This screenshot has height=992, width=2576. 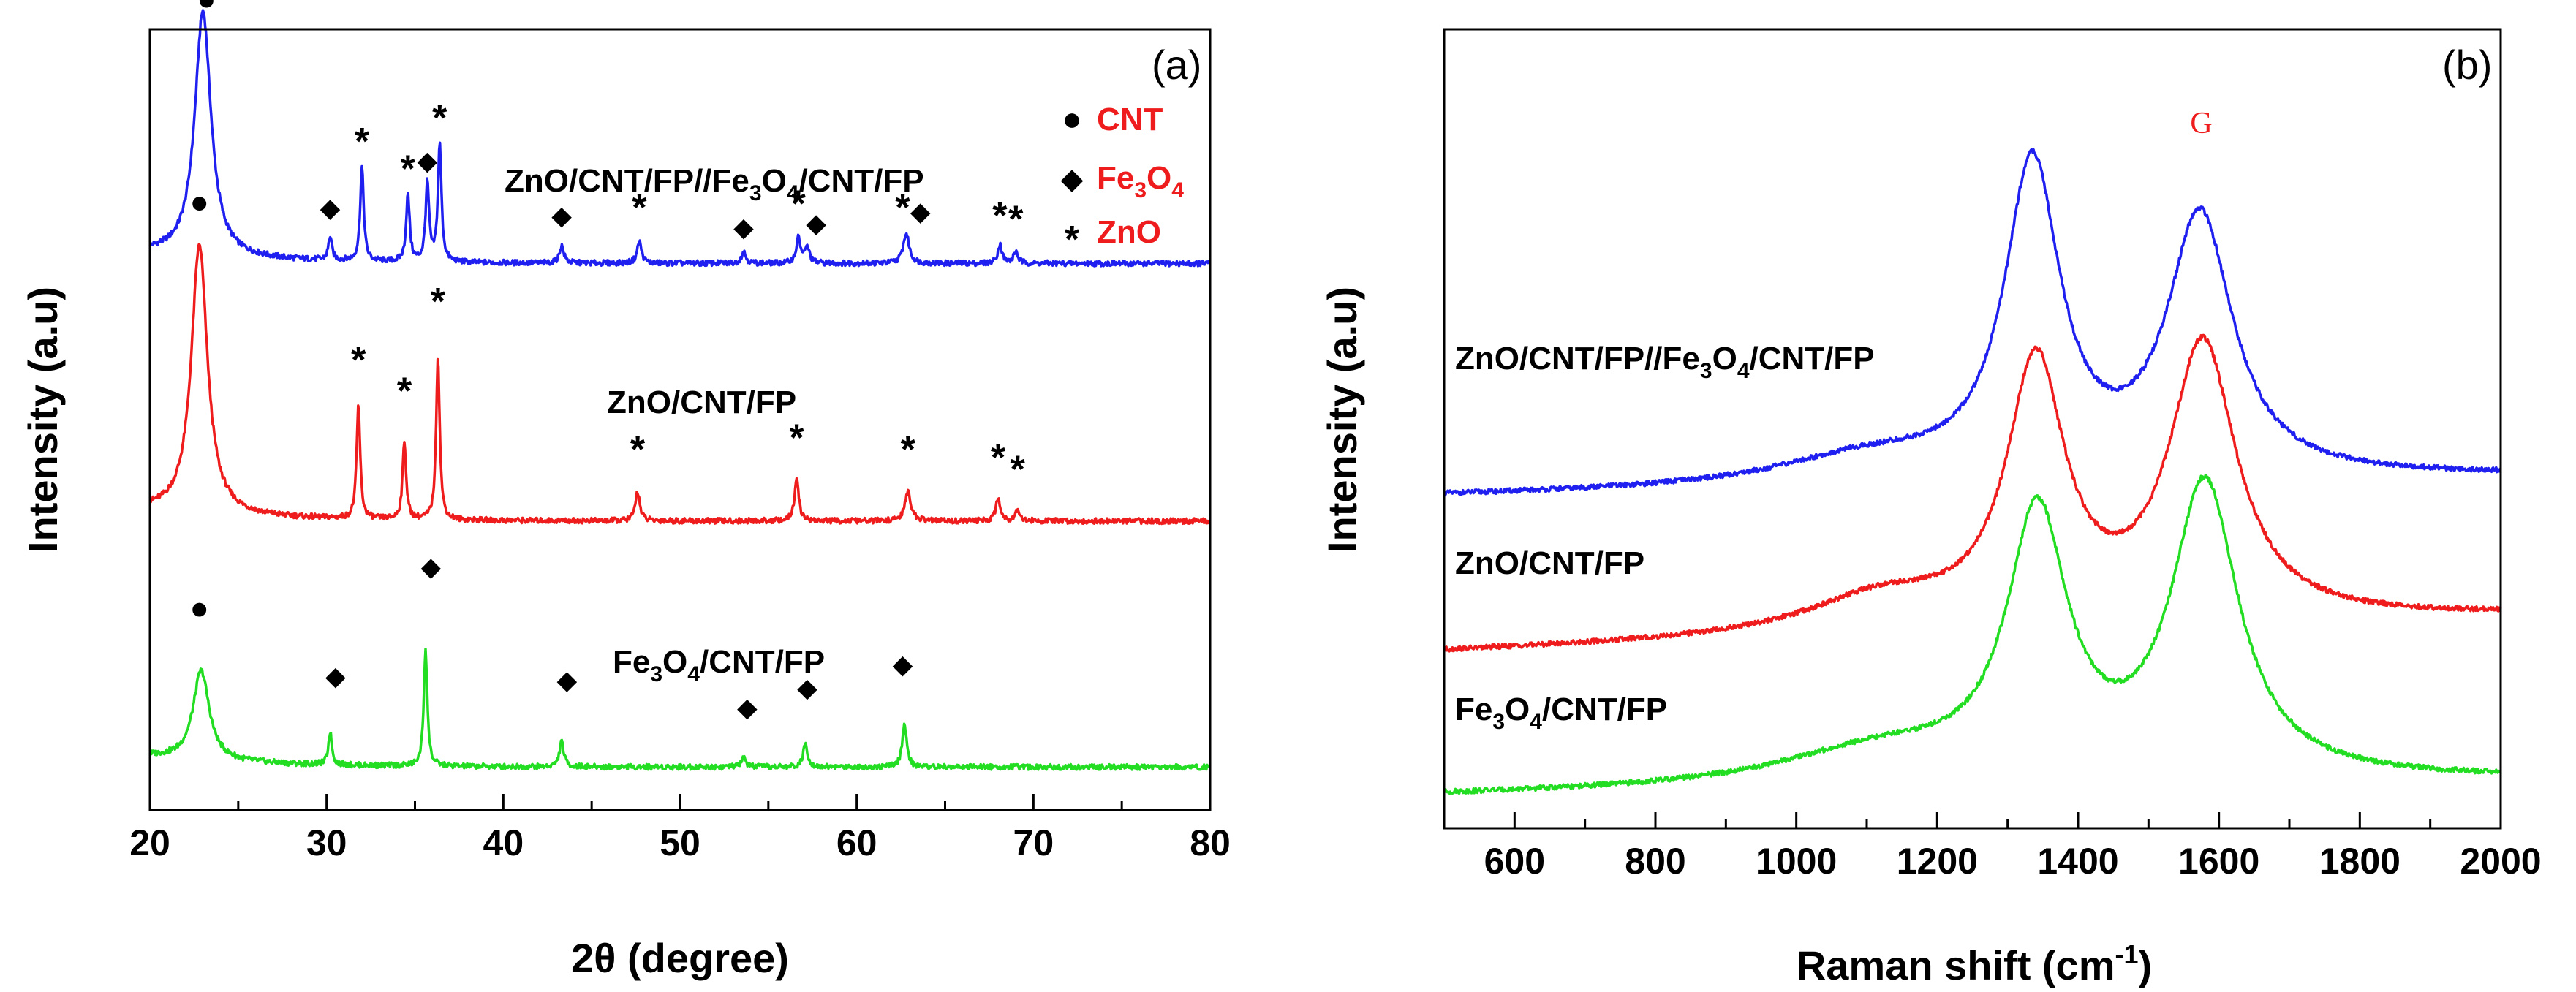 I want to click on xrd-tick-label: 40, so click(x=503, y=842).